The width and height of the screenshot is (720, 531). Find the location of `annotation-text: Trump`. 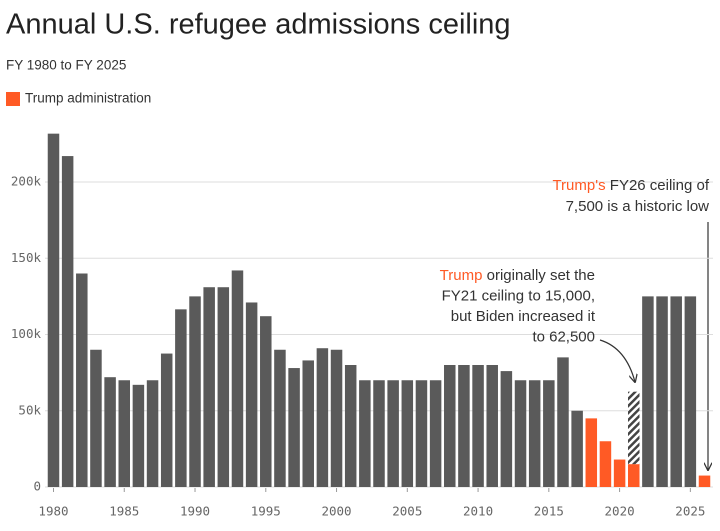

annotation-text: Trump is located at coordinates (461, 275).